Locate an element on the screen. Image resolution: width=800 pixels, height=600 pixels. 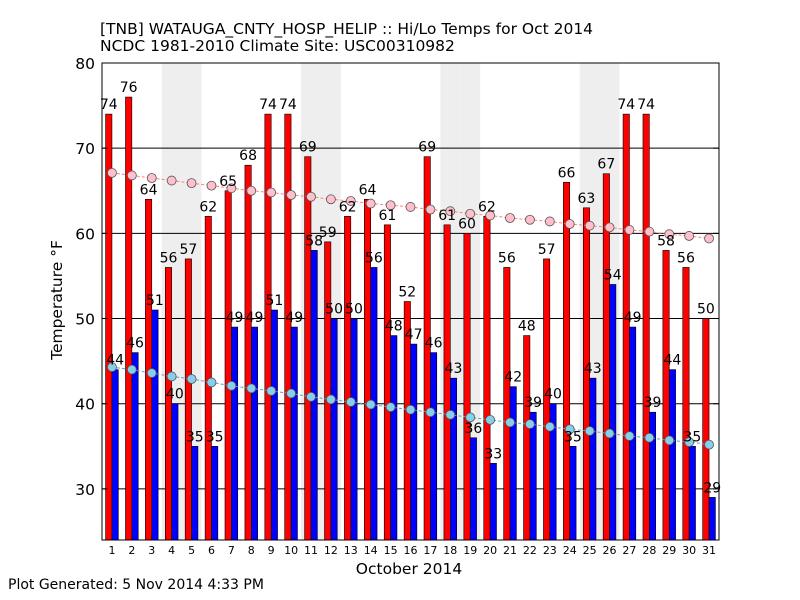
low-value-label-11: 58 is located at coordinates (314, 241).